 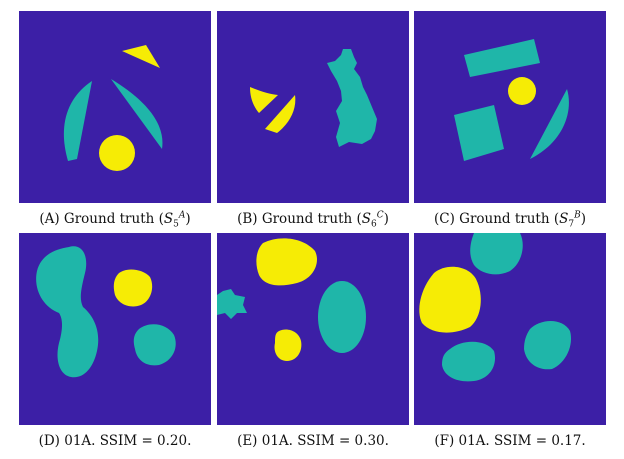 What do you see at coordinates (313, 220) in the screenshot?
I see `caption-b: (B) Ground truth (S6C)` at bounding box center [313, 220].